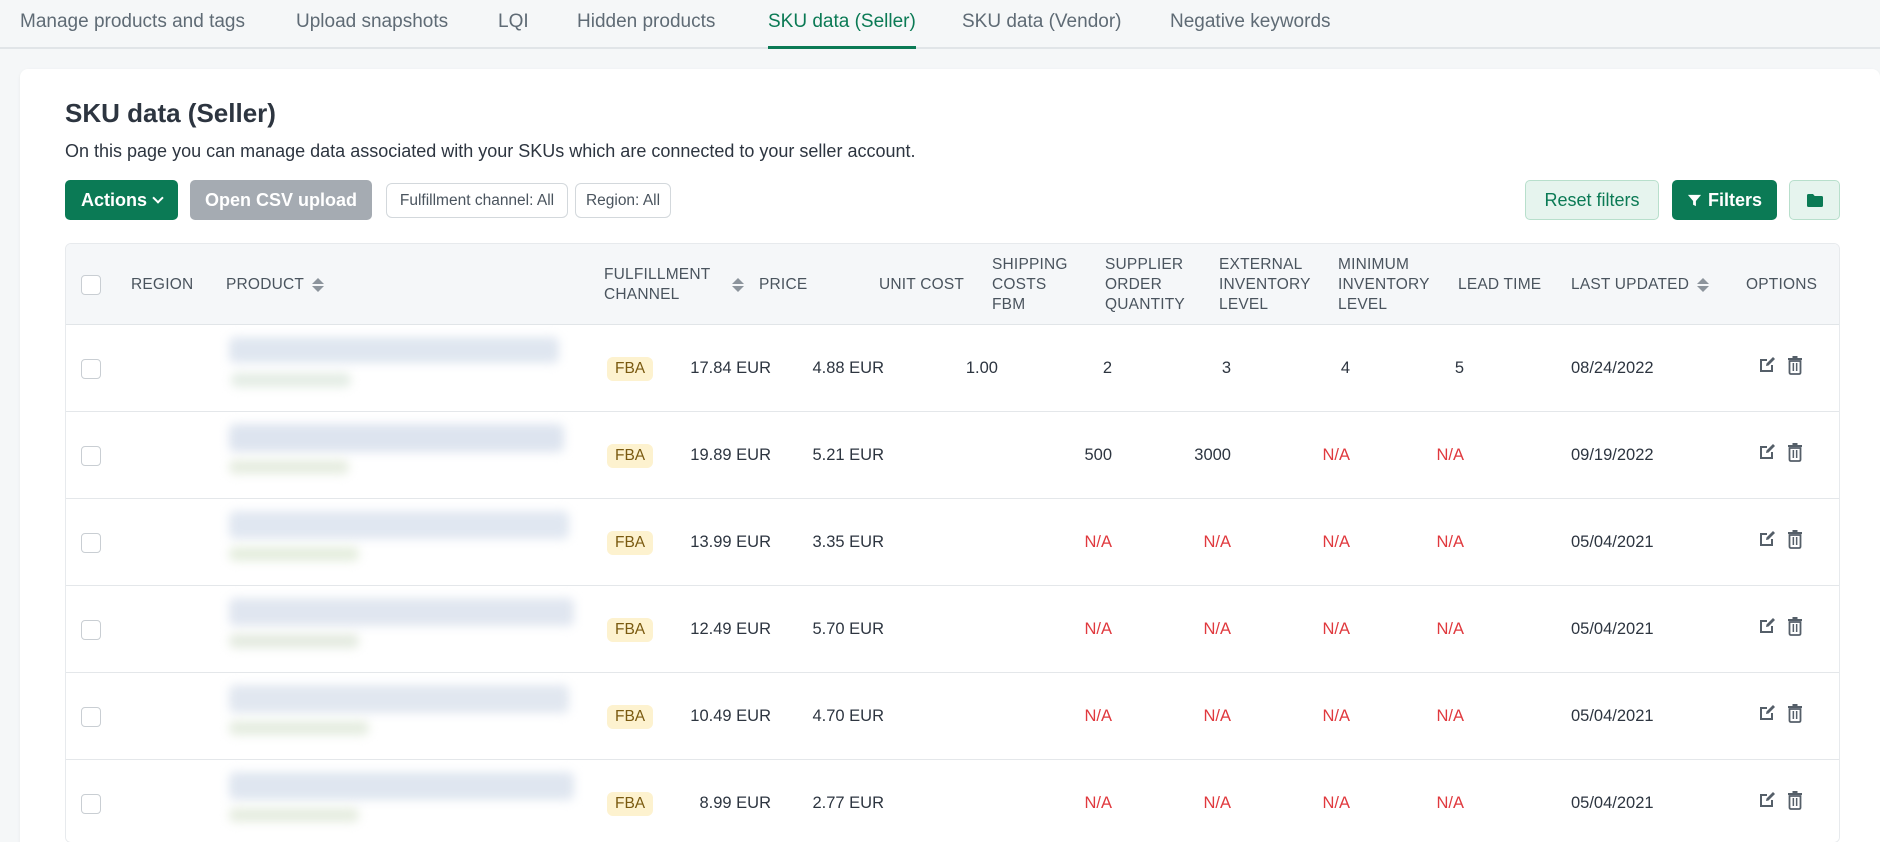 The image size is (1880, 842). What do you see at coordinates (848, 716) in the screenshot?
I see `cell-unit-cost: 4.70 EUR` at bounding box center [848, 716].